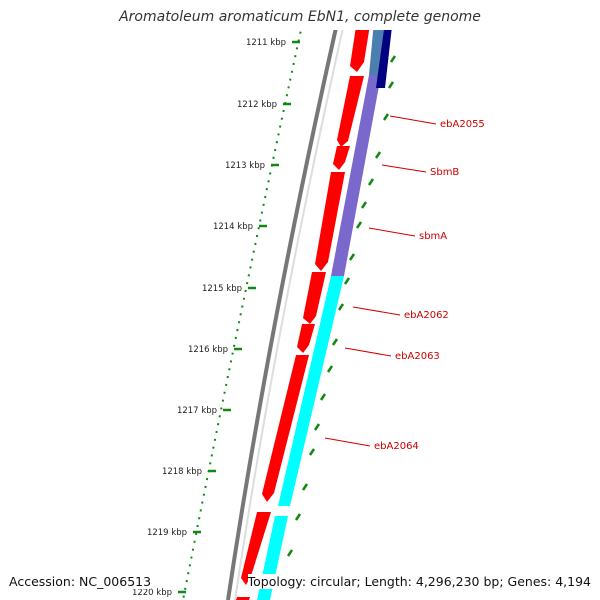 This screenshot has height=600, width=600. Describe the element at coordinates (152, 593) in the screenshot. I see `tick-label: 1220 kbp` at that location.